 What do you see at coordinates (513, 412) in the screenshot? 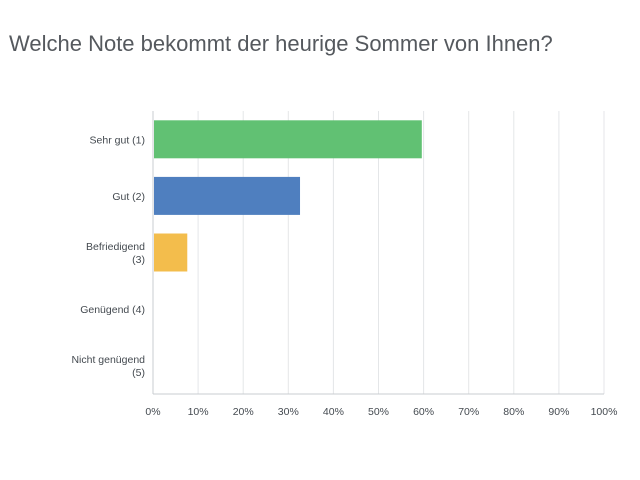
I see `x-tick-label: 80%` at bounding box center [513, 412].